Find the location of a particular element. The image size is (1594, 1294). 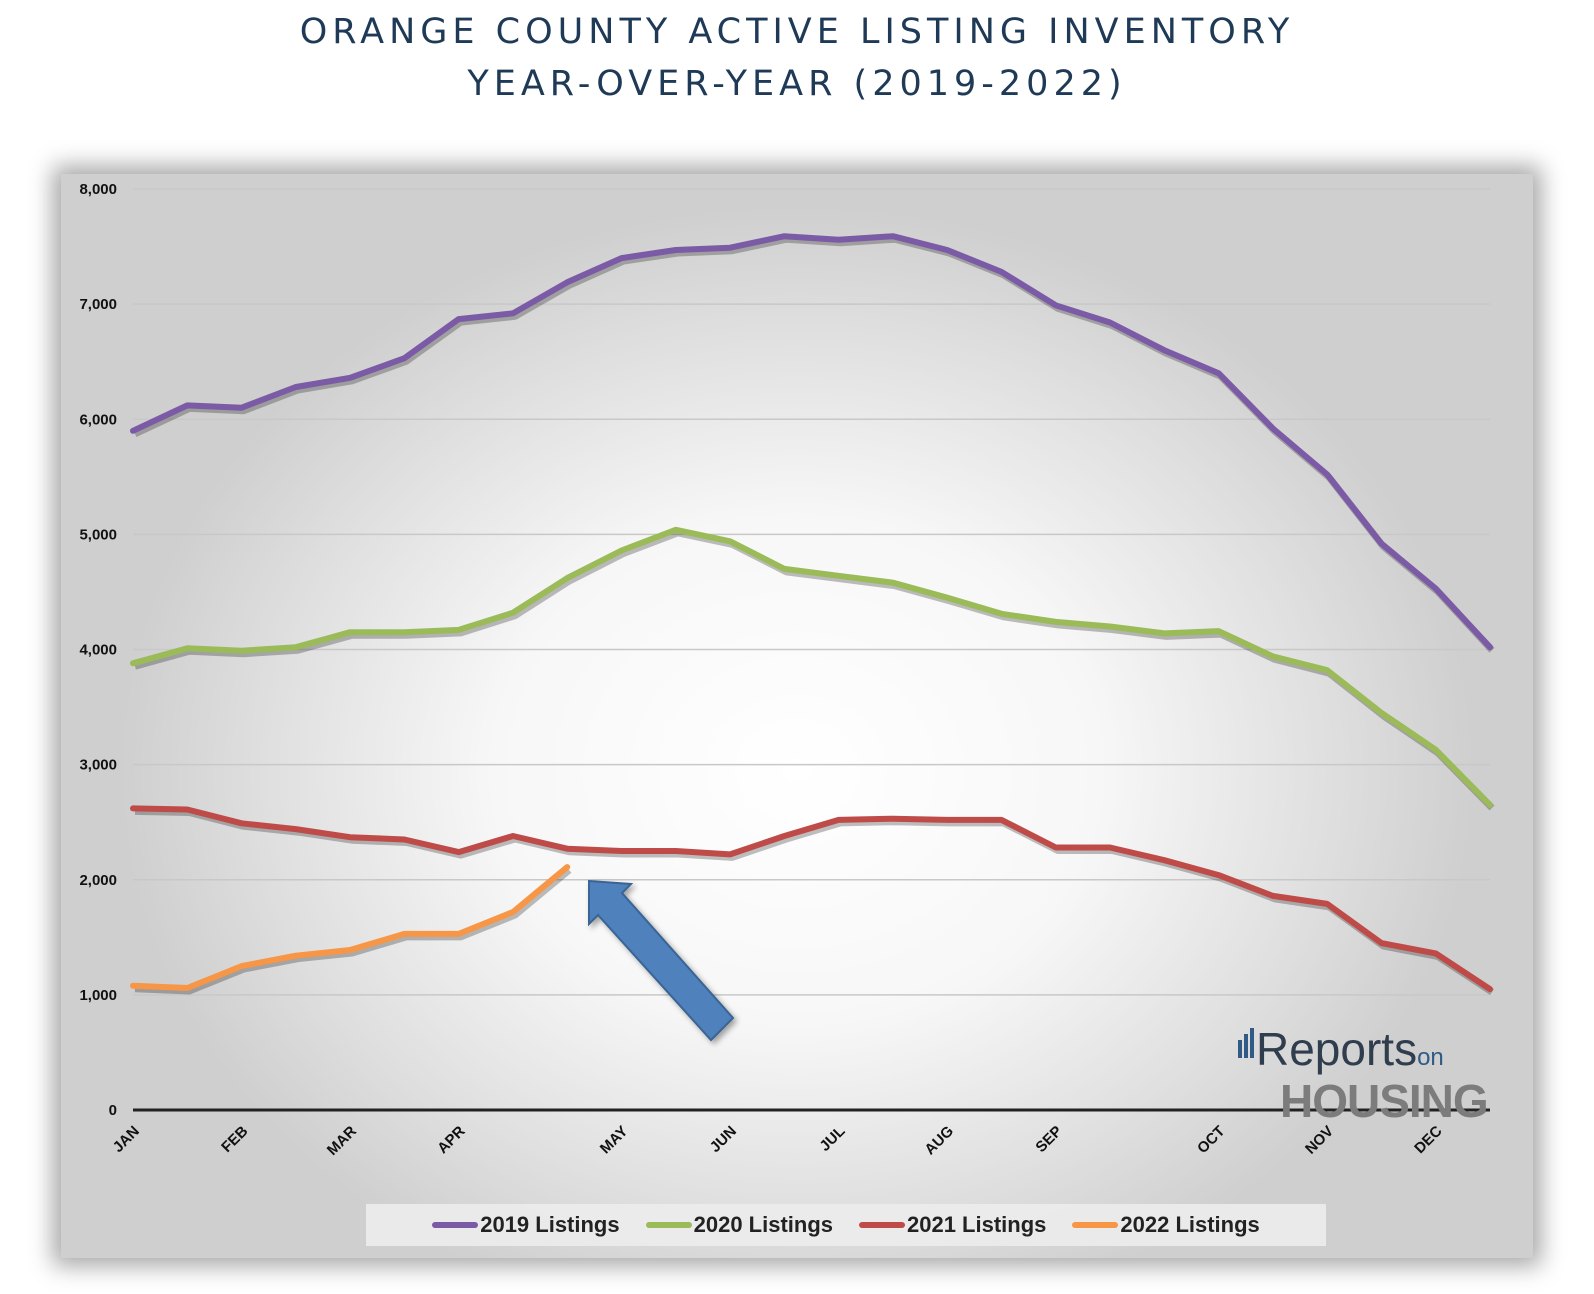

y-tick-label: 1,000 is located at coordinates (98, 995).